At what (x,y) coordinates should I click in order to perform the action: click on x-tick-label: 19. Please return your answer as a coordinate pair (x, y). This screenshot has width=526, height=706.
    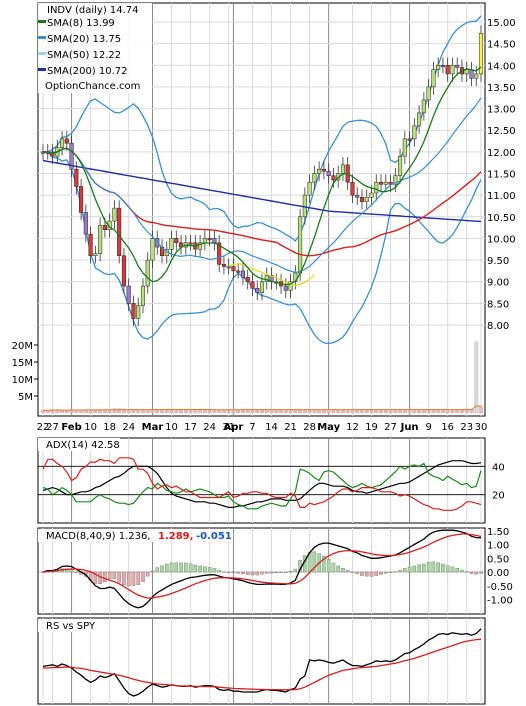
    Looking at the image, I should click on (371, 427).